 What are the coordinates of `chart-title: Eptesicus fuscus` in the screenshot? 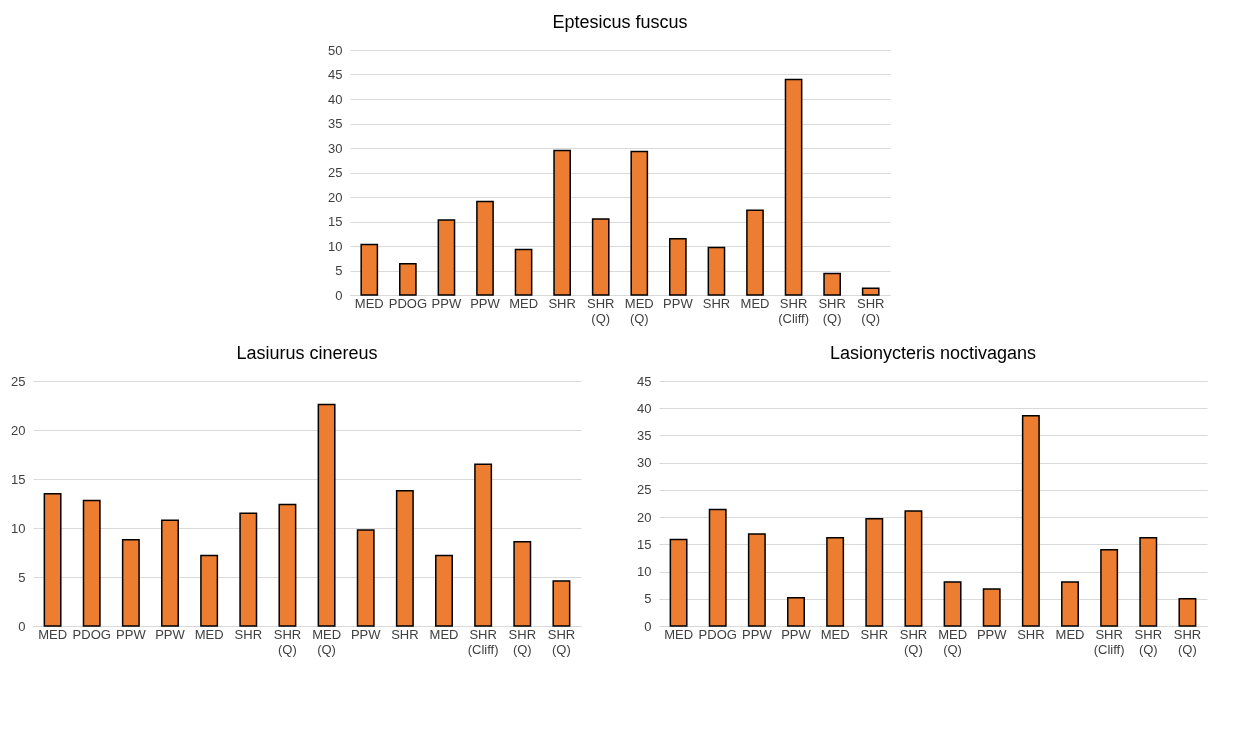 It's located at (620, 22).